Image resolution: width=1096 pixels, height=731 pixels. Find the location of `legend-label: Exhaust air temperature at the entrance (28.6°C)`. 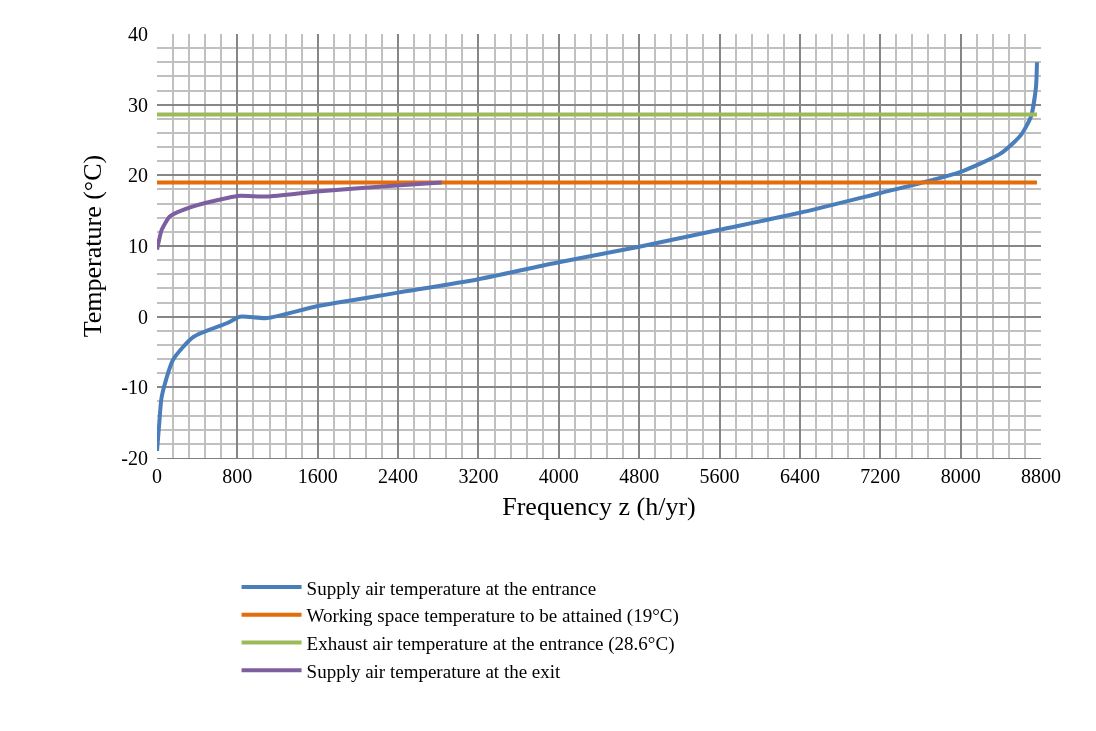

legend-label: Exhaust air temperature at the entrance (28.6°C) is located at coordinates (490, 643).